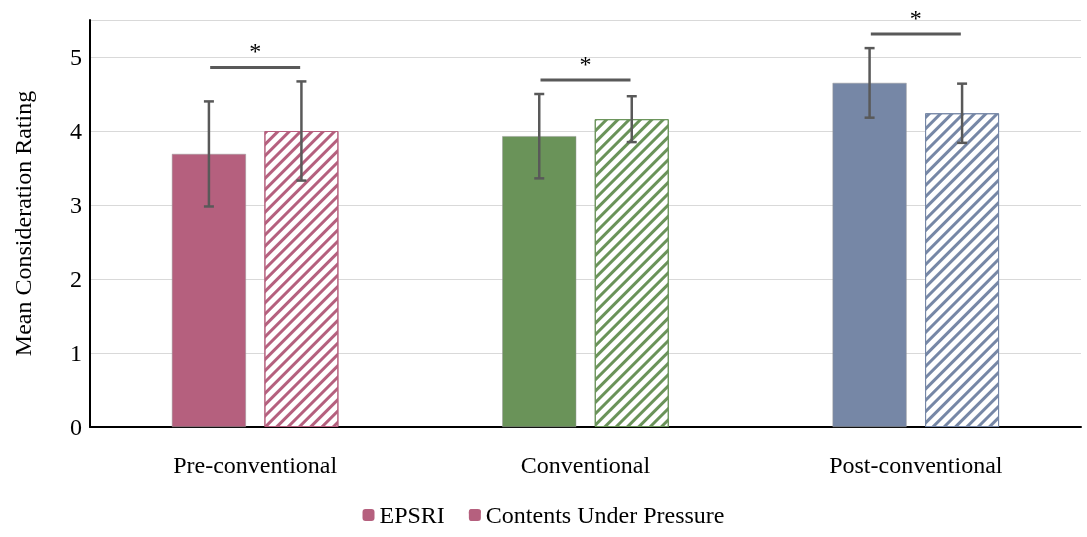  I want to click on y-tick-label: 5, so click(76, 57).